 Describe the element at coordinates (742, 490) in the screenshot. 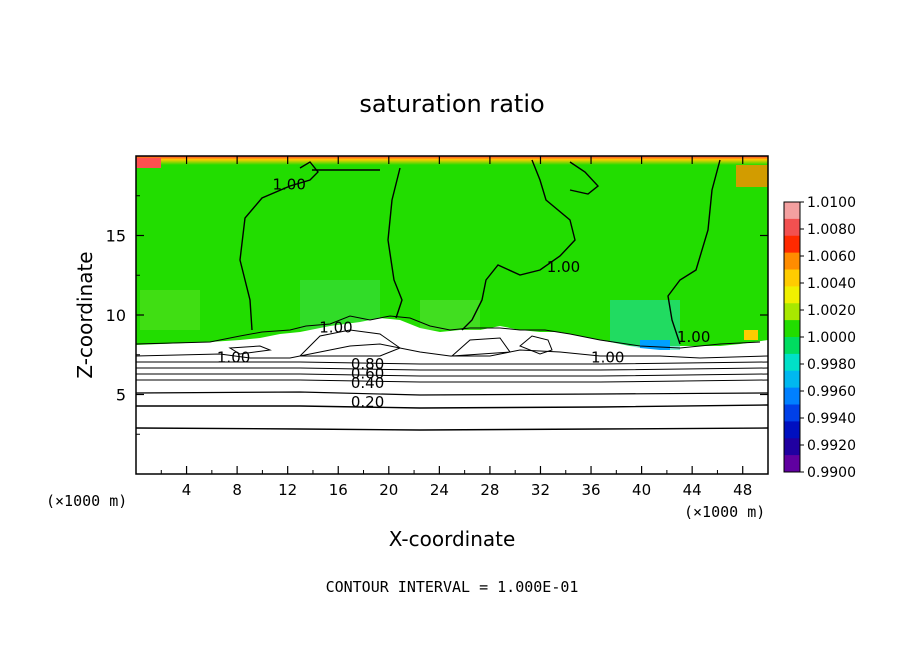

I see `x-tick-label: 48` at that location.